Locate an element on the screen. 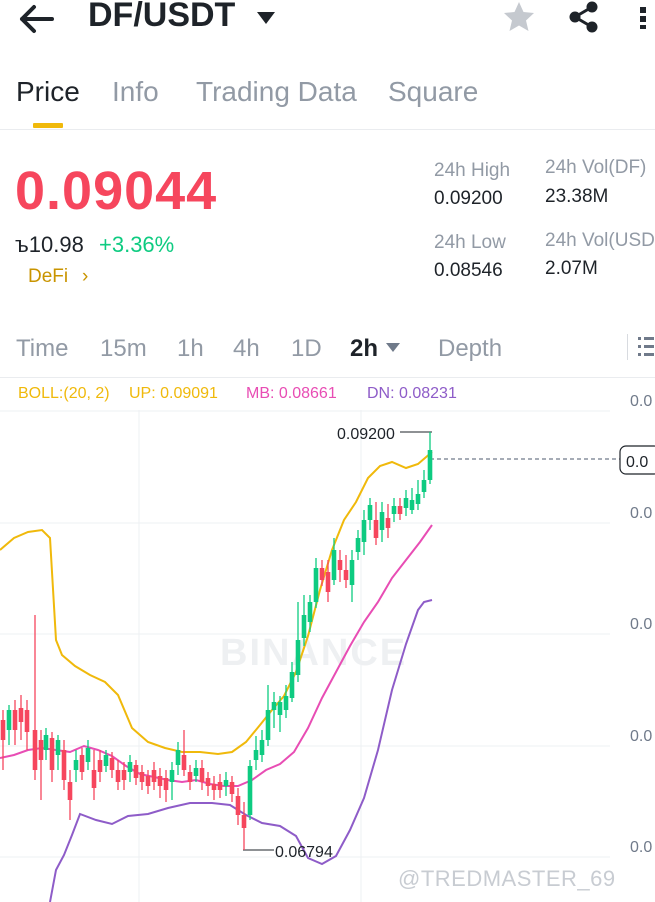 This screenshot has height=902, width=655. interval-1d: 1D is located at coordinates (306, 348).